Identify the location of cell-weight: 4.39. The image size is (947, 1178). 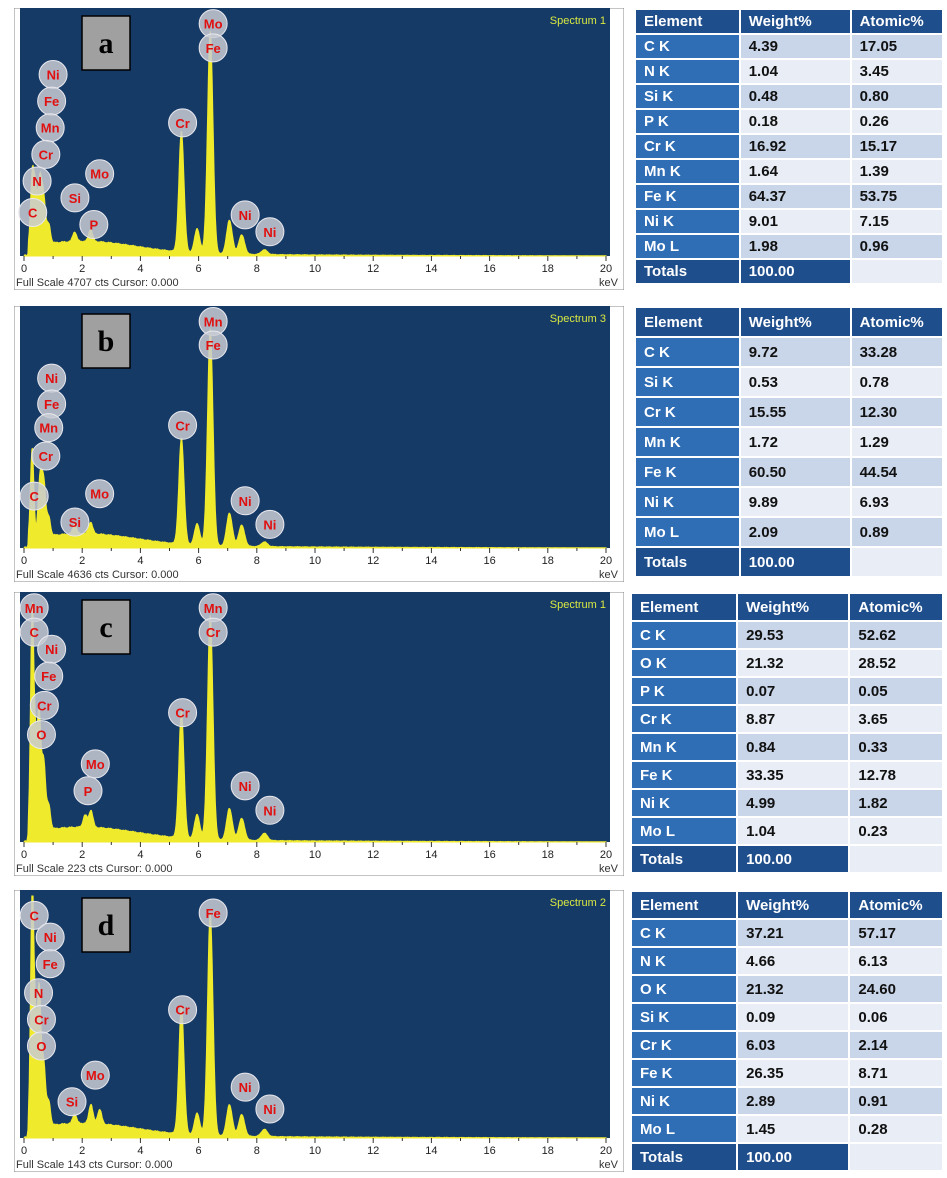
(795, 46).